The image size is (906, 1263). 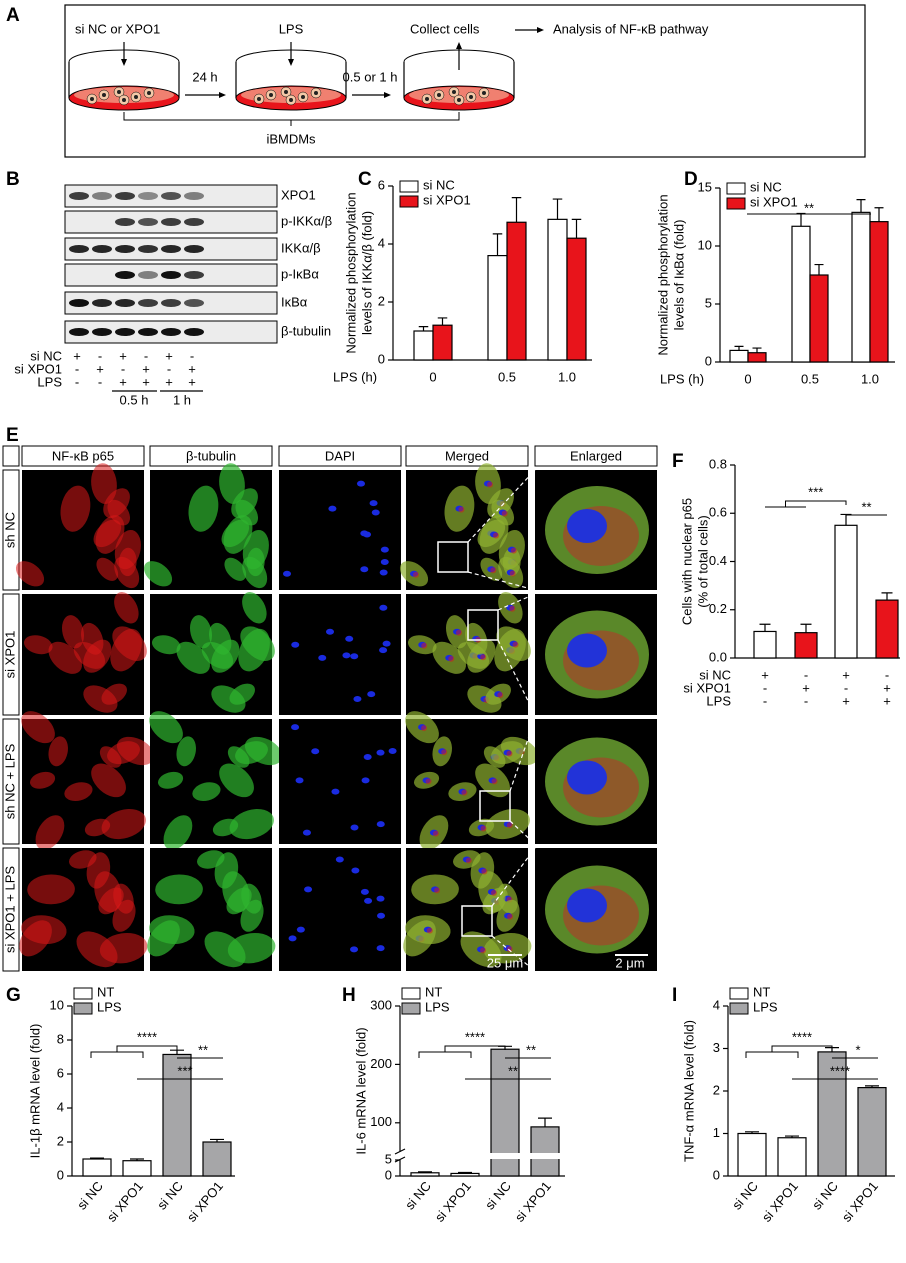 What do you see at coordinates (718, 463) in the screenshot?
I see `y-tick-label: 0.8` at bounding box center [718, 463].